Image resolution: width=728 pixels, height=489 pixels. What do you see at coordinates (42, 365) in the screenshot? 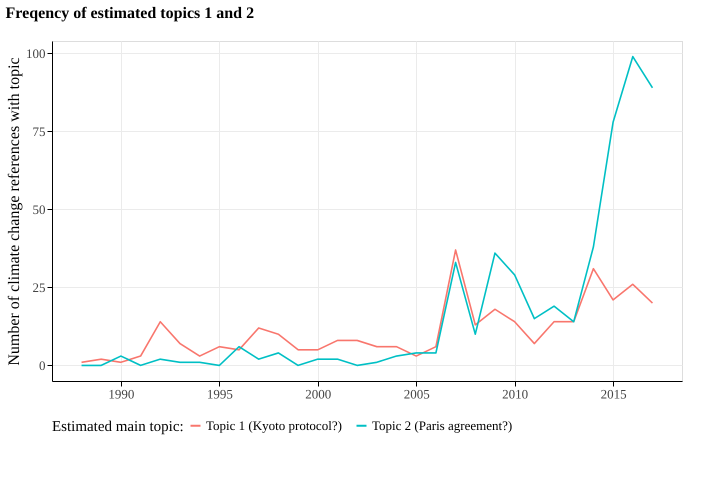
I see `y-tick-label: 0` at bounding box center [42, 365].